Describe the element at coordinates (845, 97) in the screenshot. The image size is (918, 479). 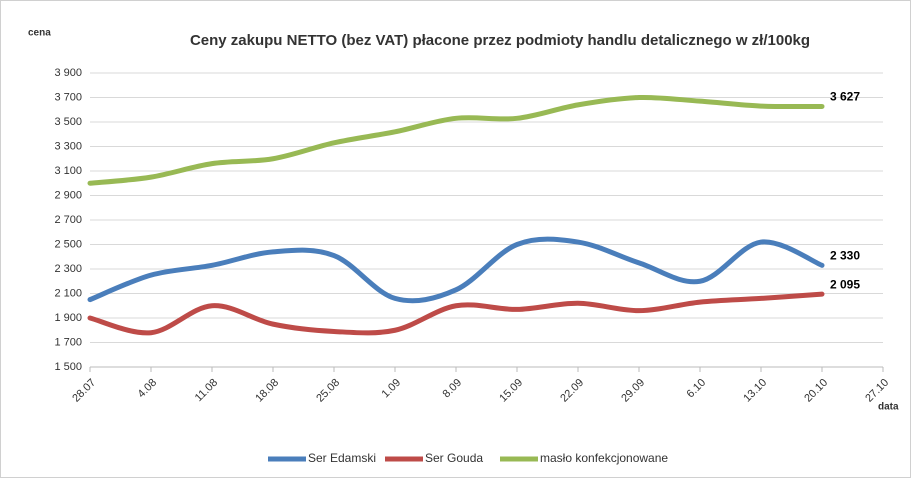
I see `data-label: 3 627` at that location.